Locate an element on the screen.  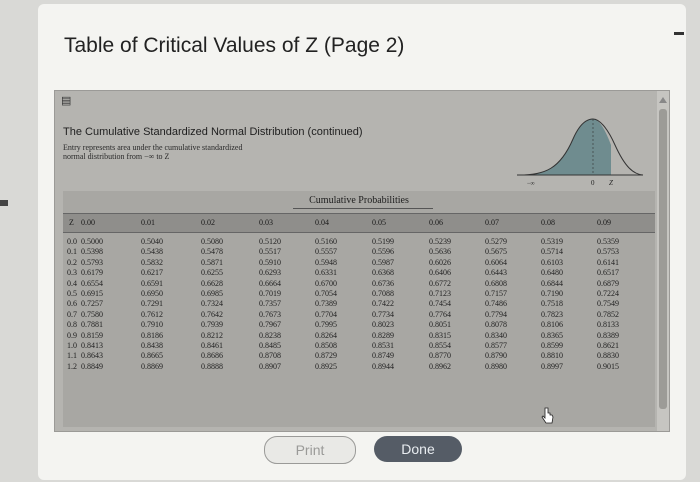
probability-cell: 0.8159 is located at coordinates (92, 335).